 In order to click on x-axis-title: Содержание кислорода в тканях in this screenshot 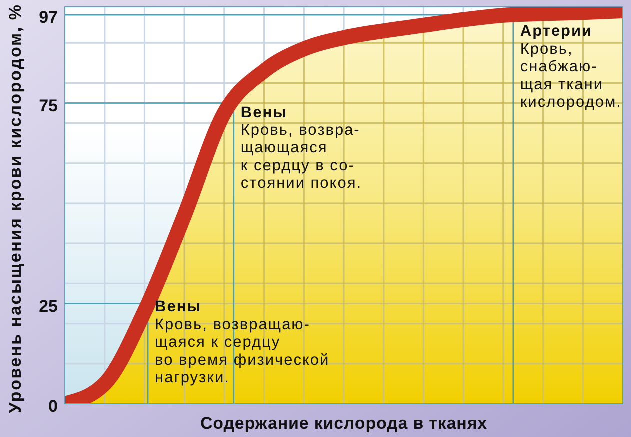, I will do `click(344, 423)`.